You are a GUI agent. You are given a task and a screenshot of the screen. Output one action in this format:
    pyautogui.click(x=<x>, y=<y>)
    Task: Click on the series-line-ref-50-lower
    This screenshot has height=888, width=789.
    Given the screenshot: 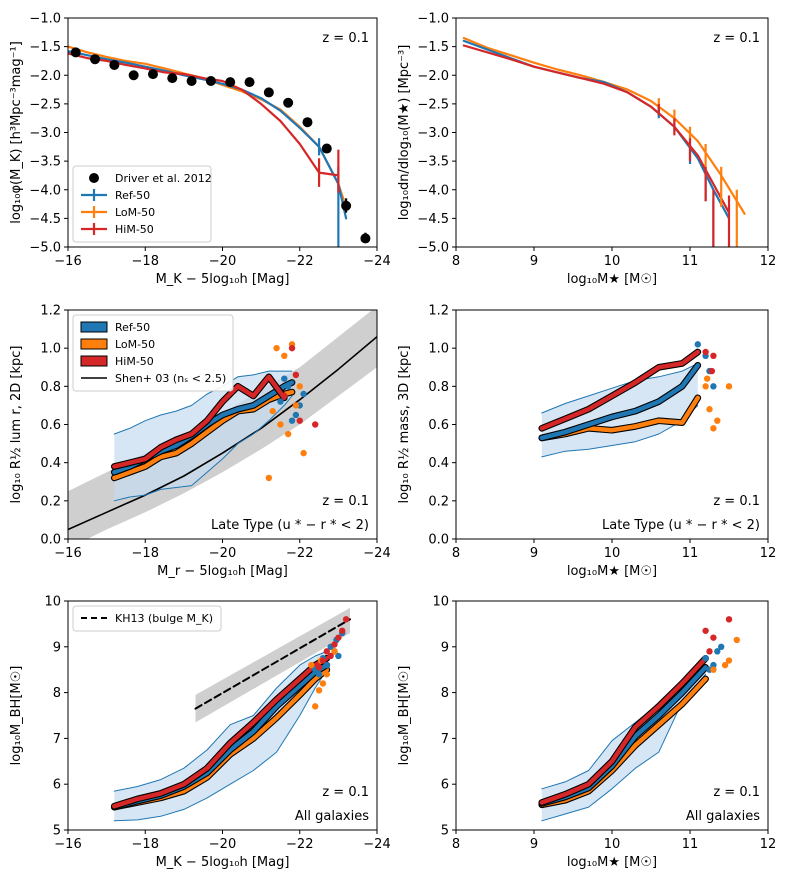 What is the action you would take?
    pyautogui.click(x=220, y=745)
    